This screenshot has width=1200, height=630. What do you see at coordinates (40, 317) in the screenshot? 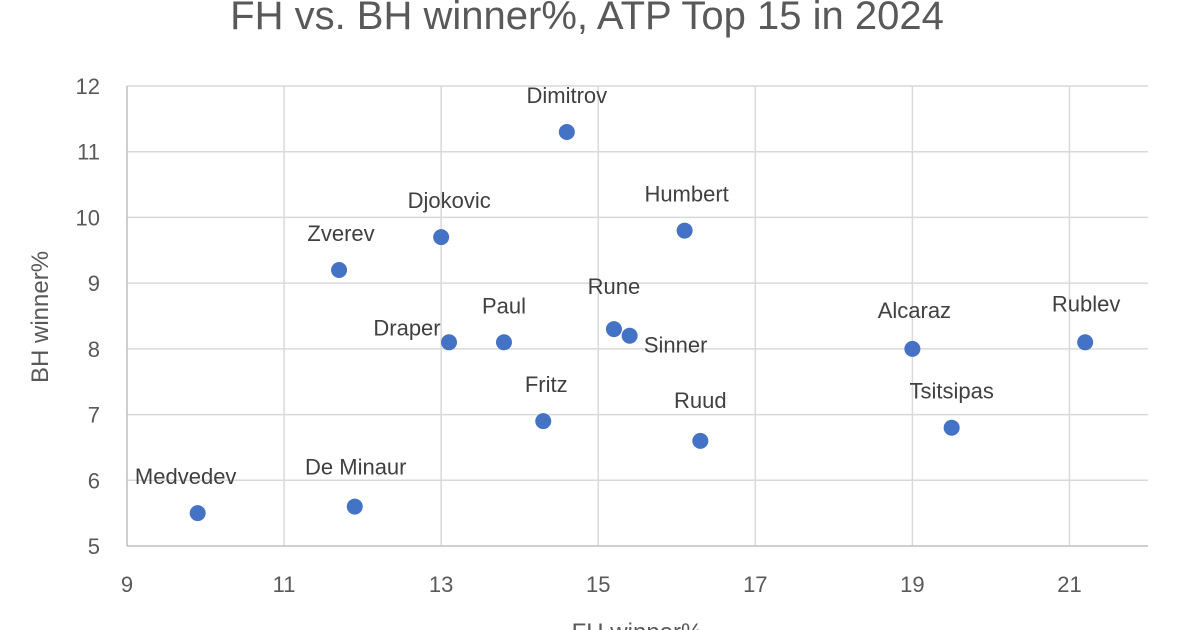
I see `y-axis-label: BH winner%` at bounding box center [40, 317].